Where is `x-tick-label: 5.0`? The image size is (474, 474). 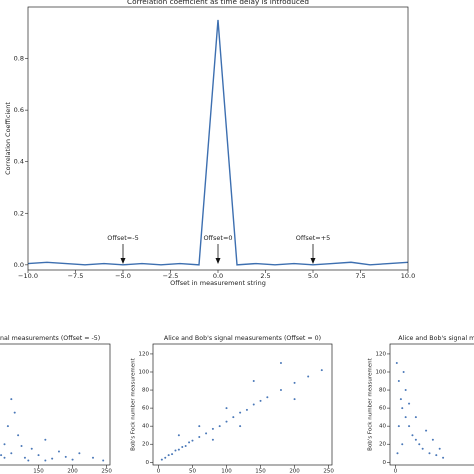 x-tick-label: 5.0 is located at coordinates (313, 276).